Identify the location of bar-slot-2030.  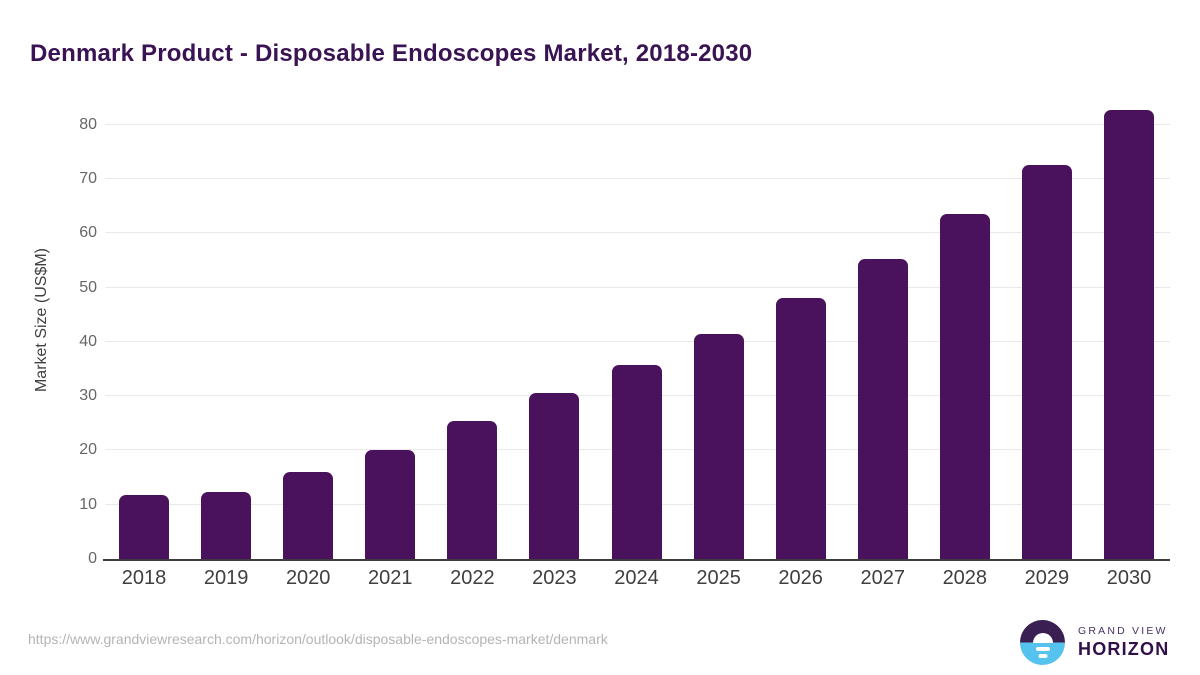
(1129, 334).